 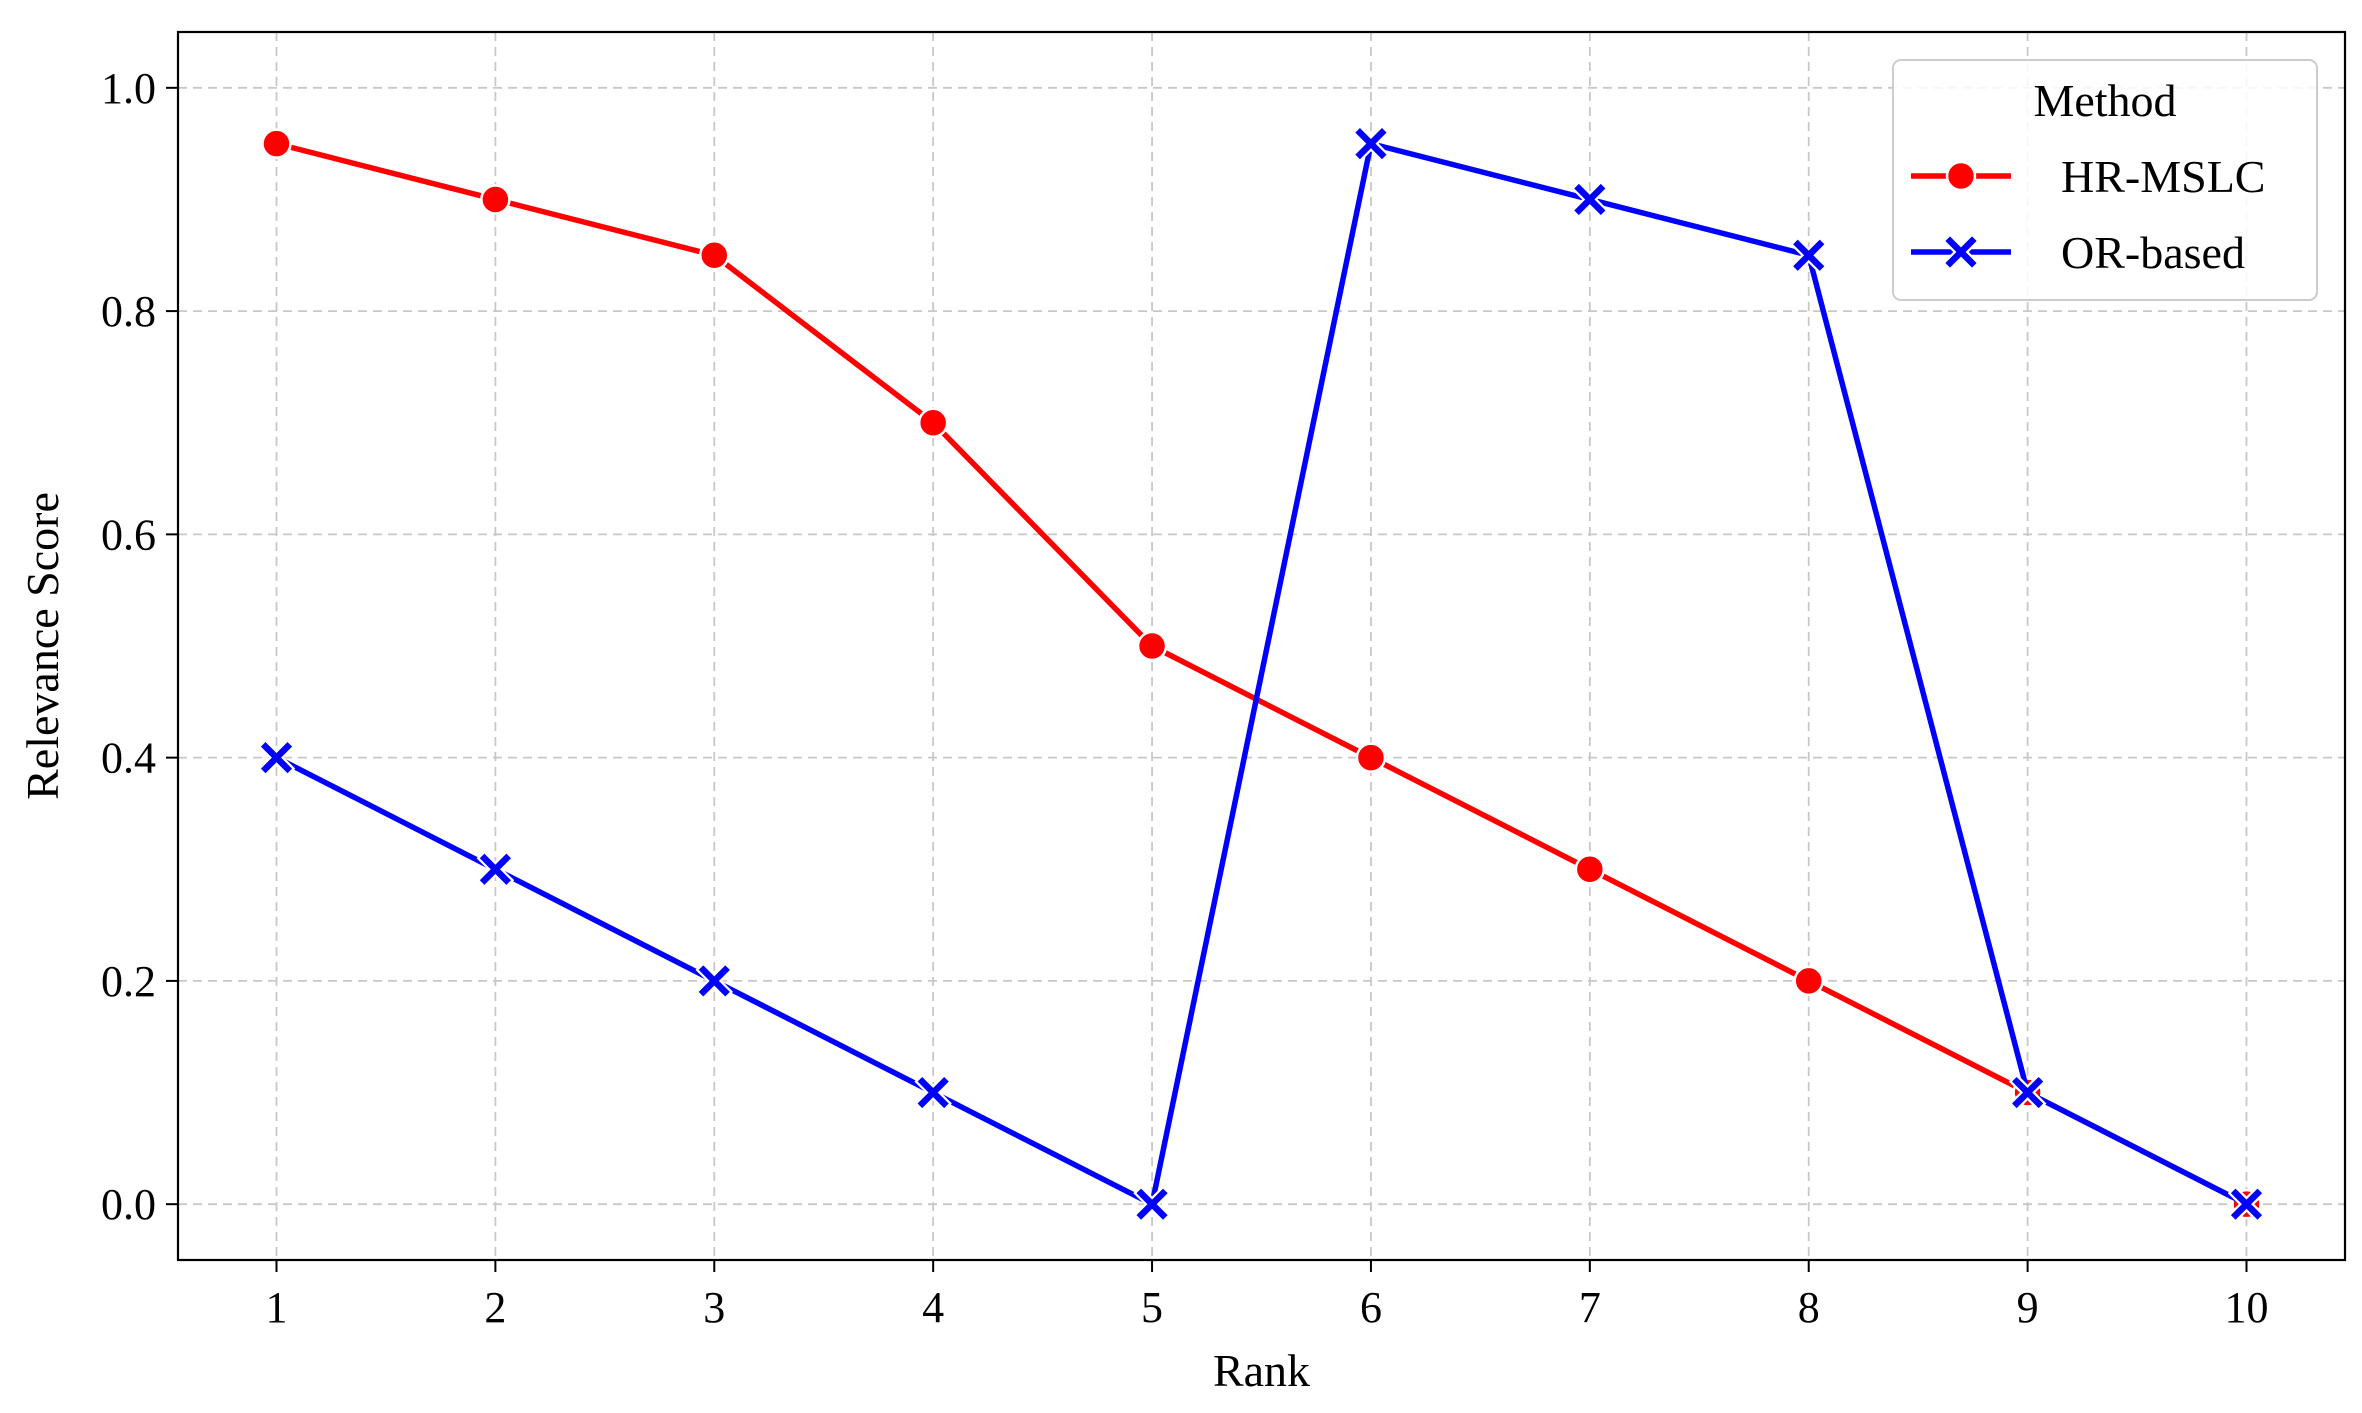 I want to click on legend-label: OR-based, so click(x=2153, y=252).